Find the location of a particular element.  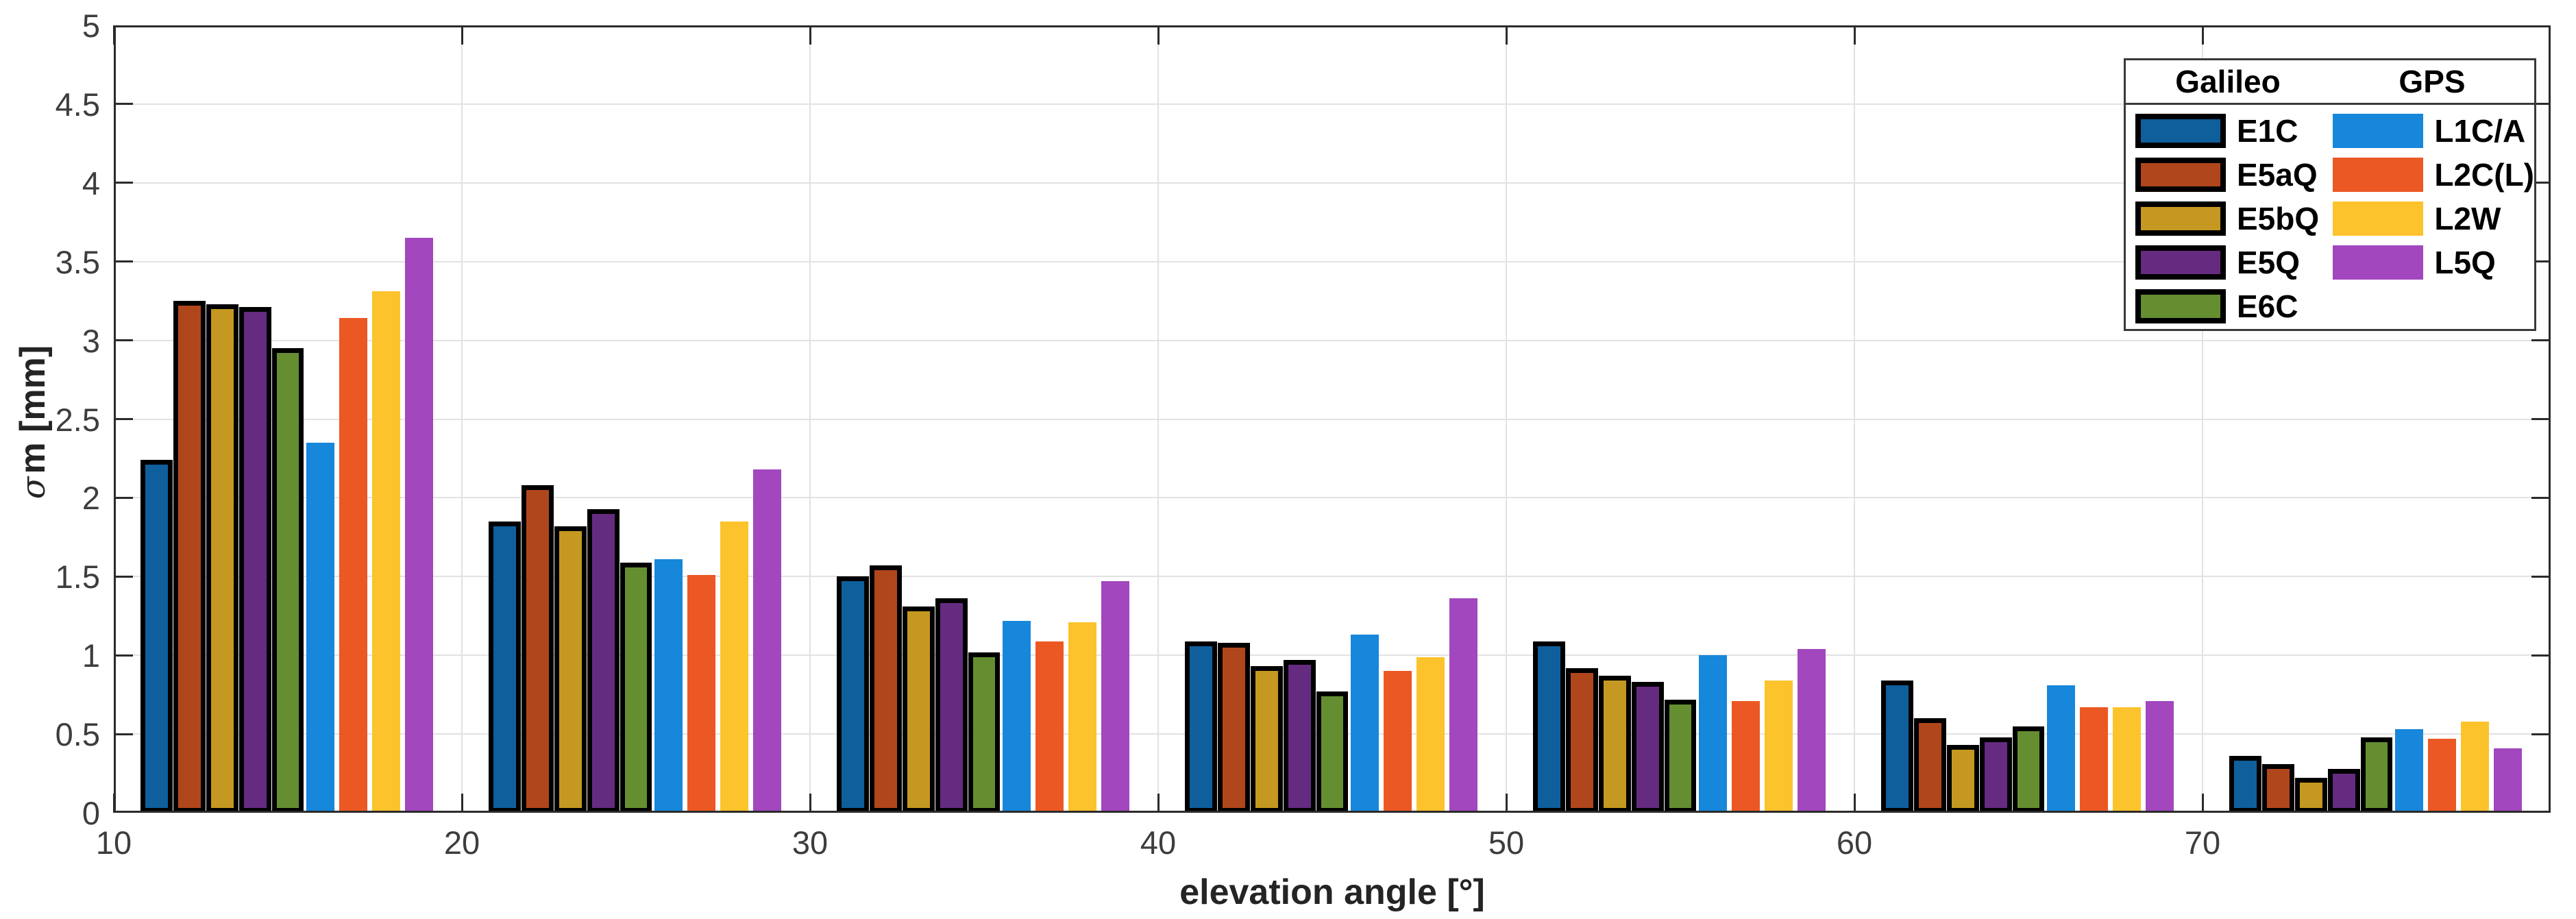

legend-item-L2W: L2W is located at coordinates (2429, 219).